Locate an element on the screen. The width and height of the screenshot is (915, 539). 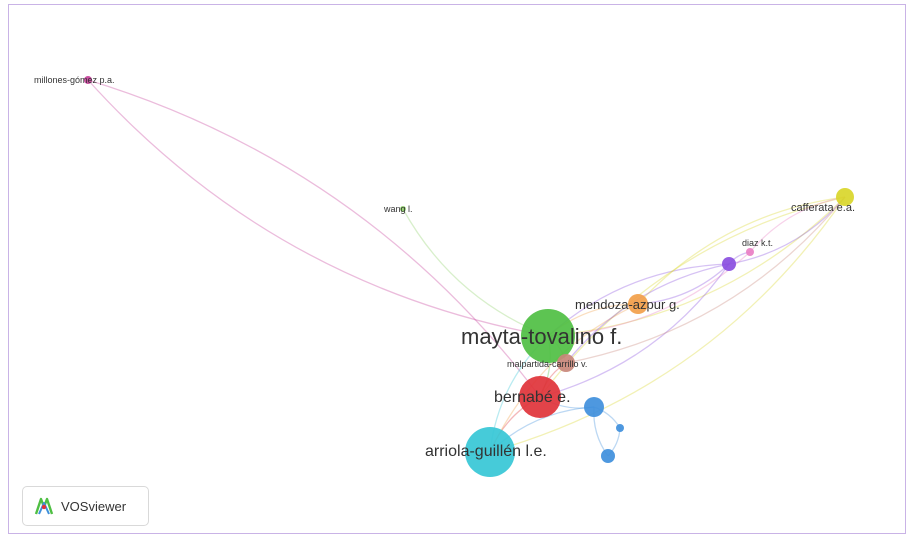
vosviewer-logo-icon is located at coordinates (44, 506).